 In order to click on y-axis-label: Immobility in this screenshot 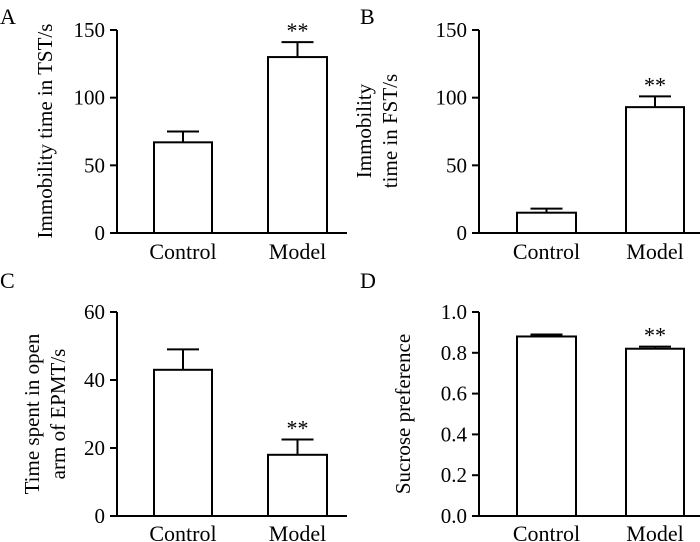, I will do `click(364, 130)`.